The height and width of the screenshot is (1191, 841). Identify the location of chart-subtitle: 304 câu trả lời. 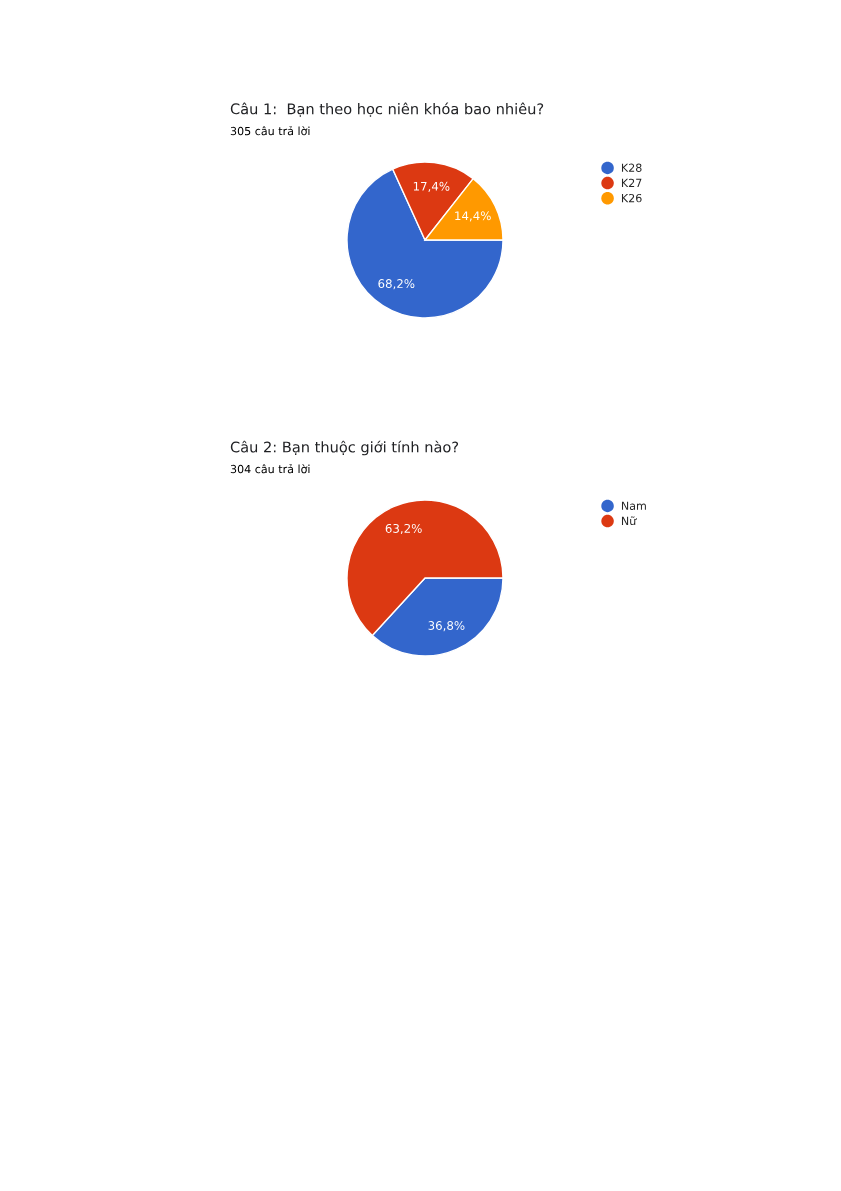
(270, 469).